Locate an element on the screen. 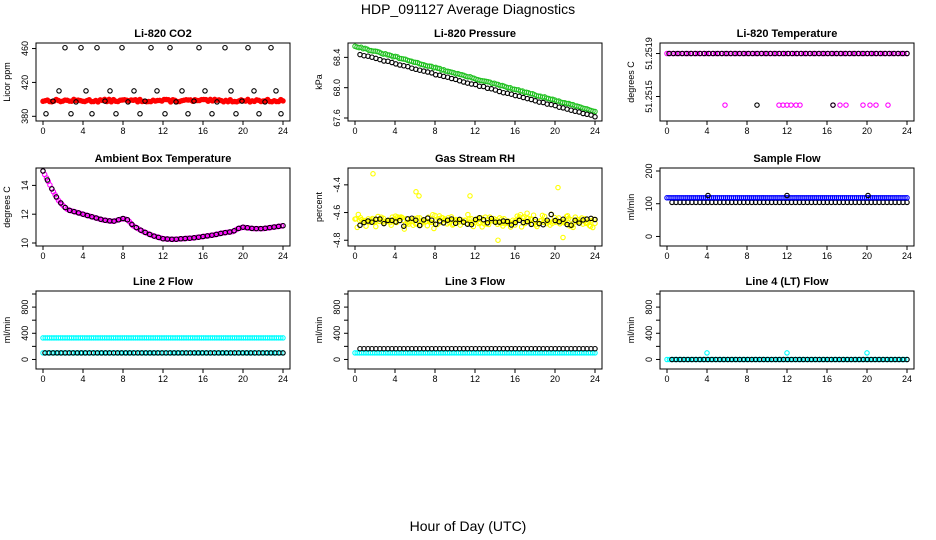 The height and width of the screenshot is (540, 936). y-tick-label: 460 is located at coordinates (25, 48).